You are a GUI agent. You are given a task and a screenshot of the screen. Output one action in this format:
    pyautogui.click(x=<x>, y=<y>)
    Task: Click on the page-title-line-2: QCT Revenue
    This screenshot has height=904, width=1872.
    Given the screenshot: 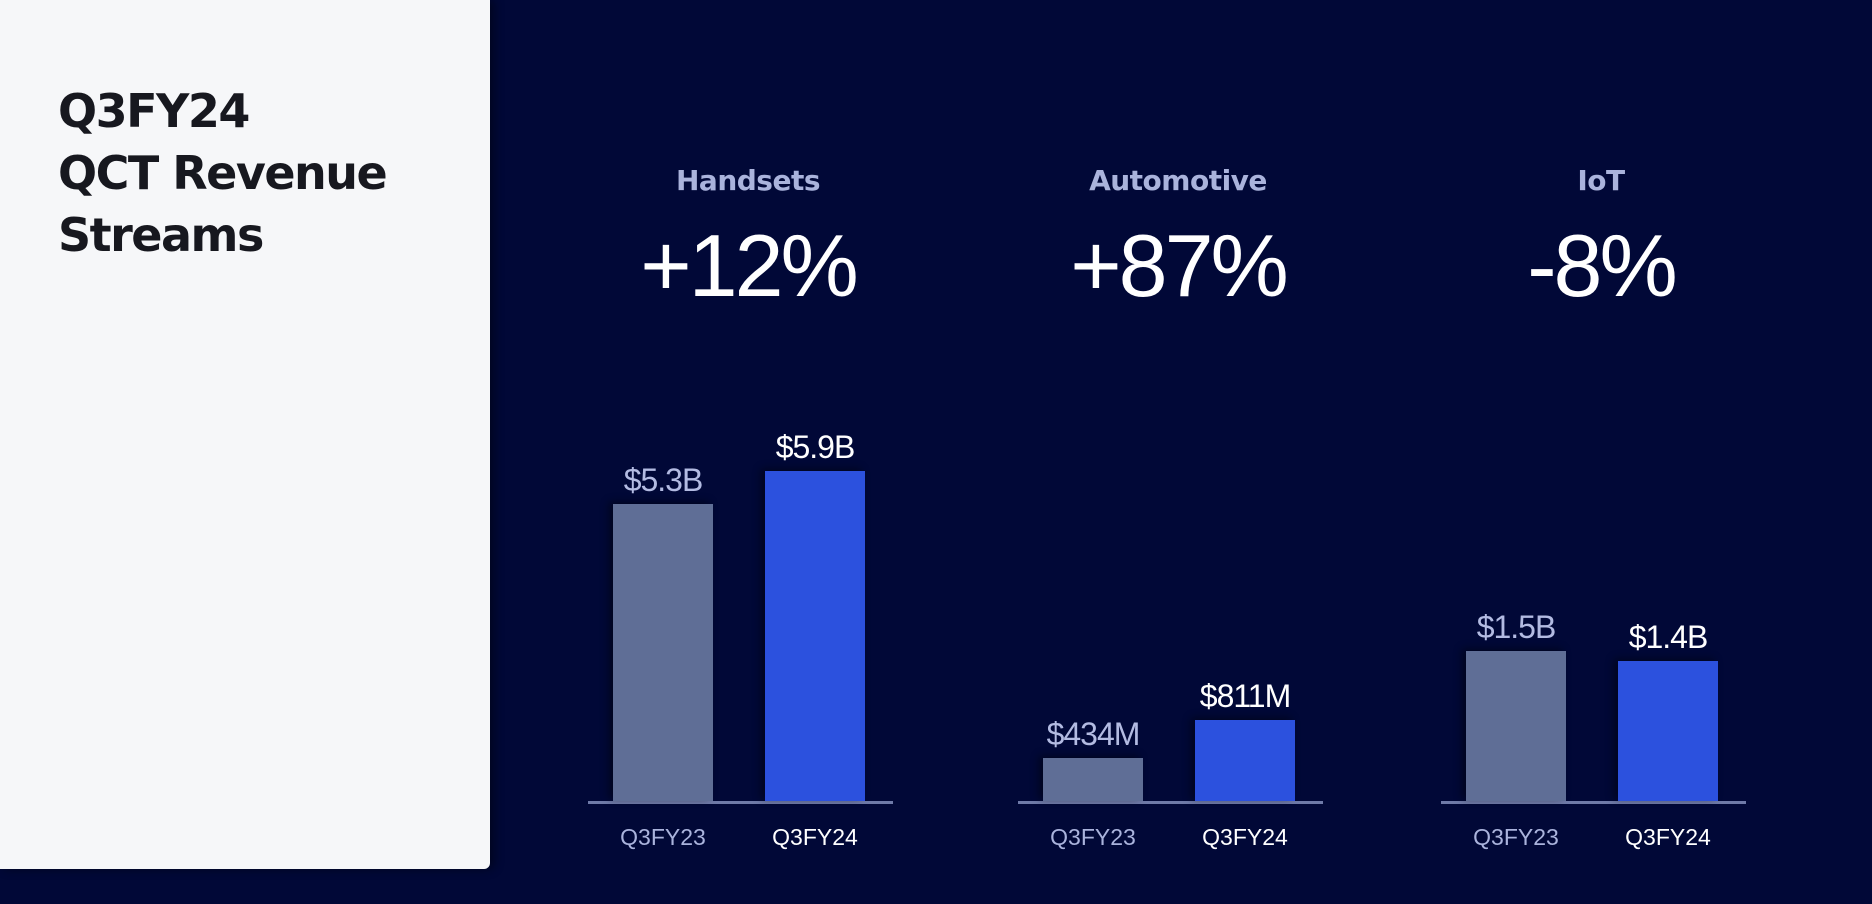 What is the action you would take?
    pyautogui.click(x=223, y=173)
    